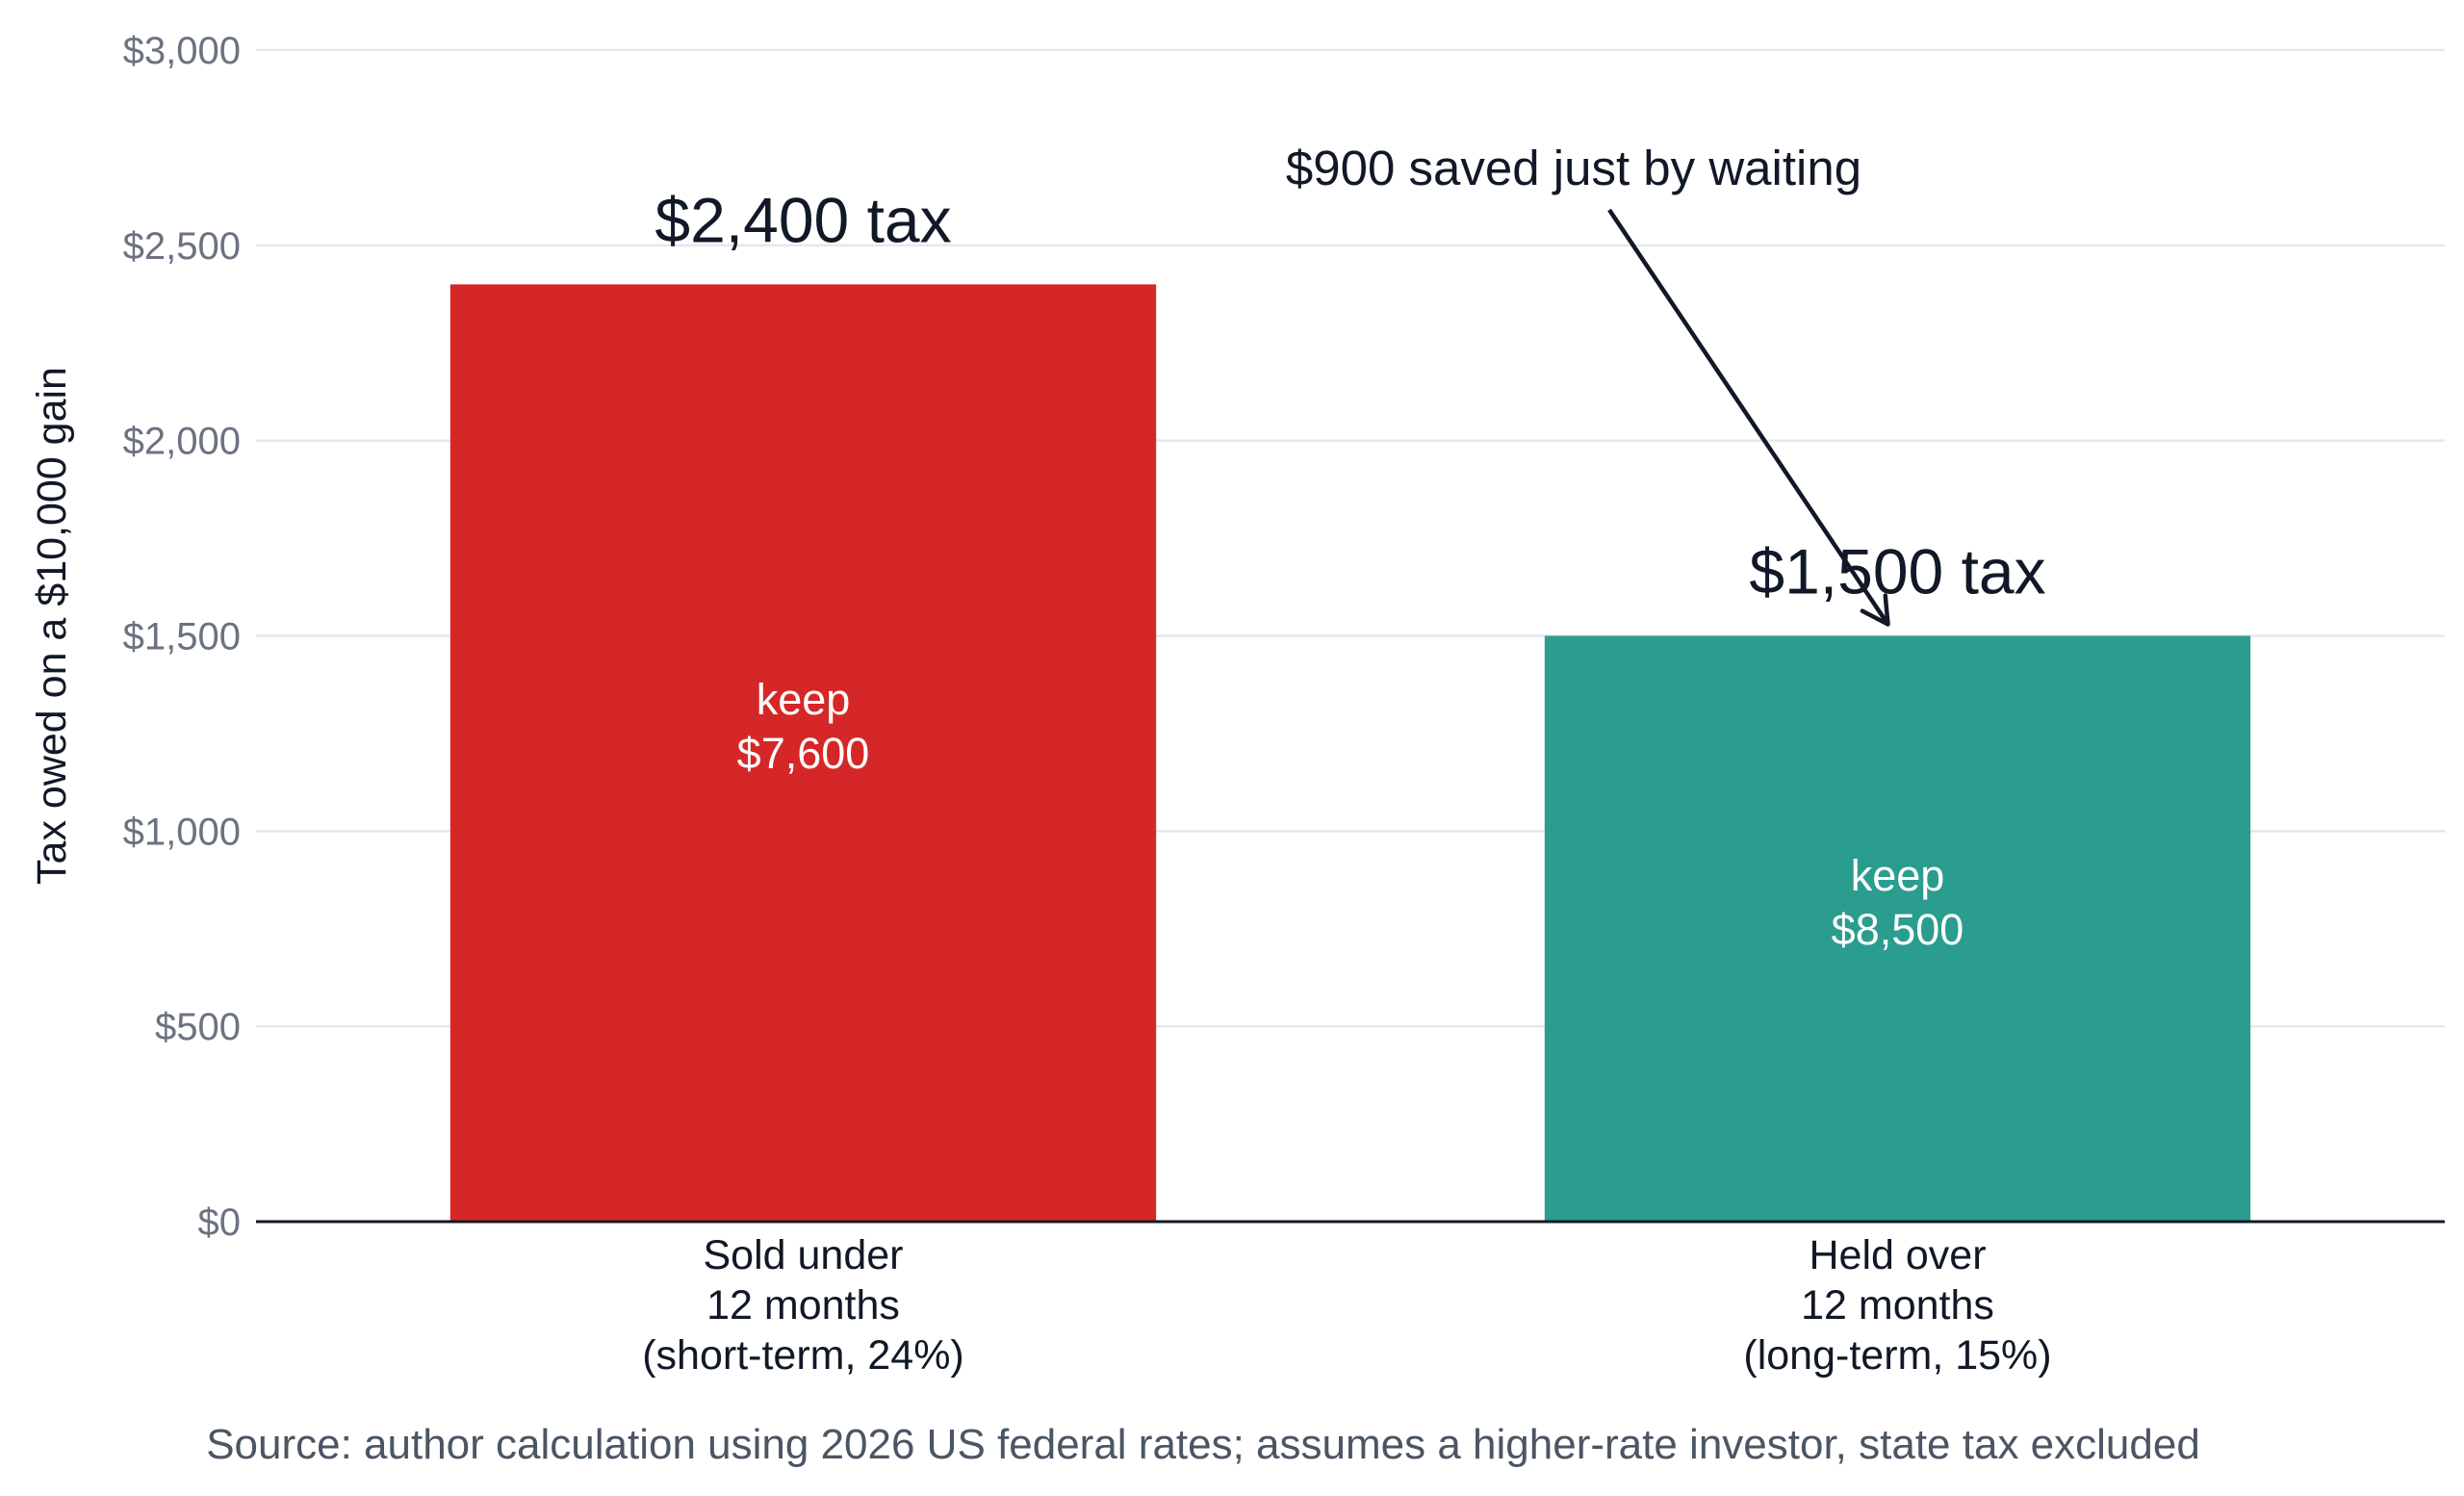  Describe the element at coordinates (1897, 1355) in the screenshot. I see `x-category-label: (long-term, 15%)` at that location.